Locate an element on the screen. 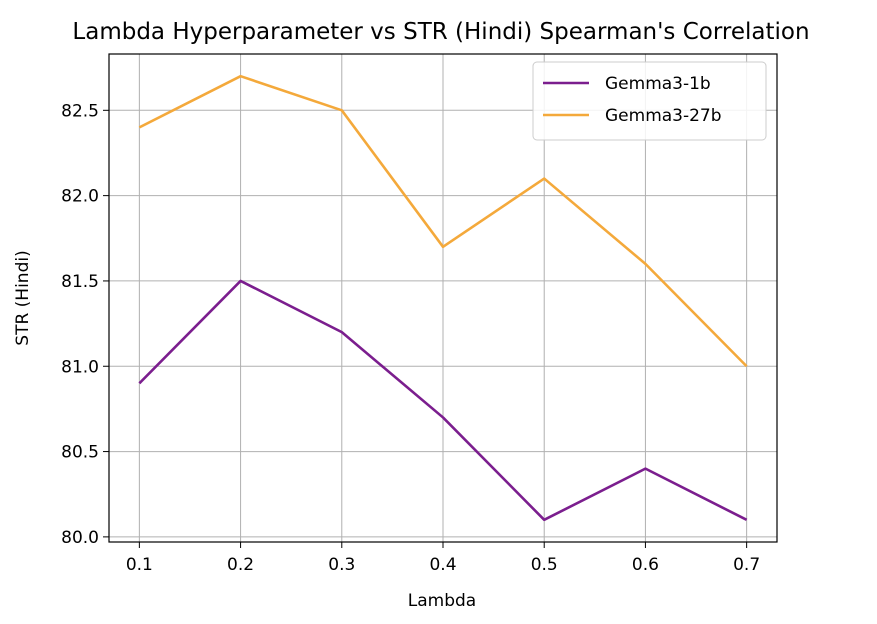 This screenshot has height=624, width=877. legend-label: Gemma3-27b is located at coordinates (663, 116).